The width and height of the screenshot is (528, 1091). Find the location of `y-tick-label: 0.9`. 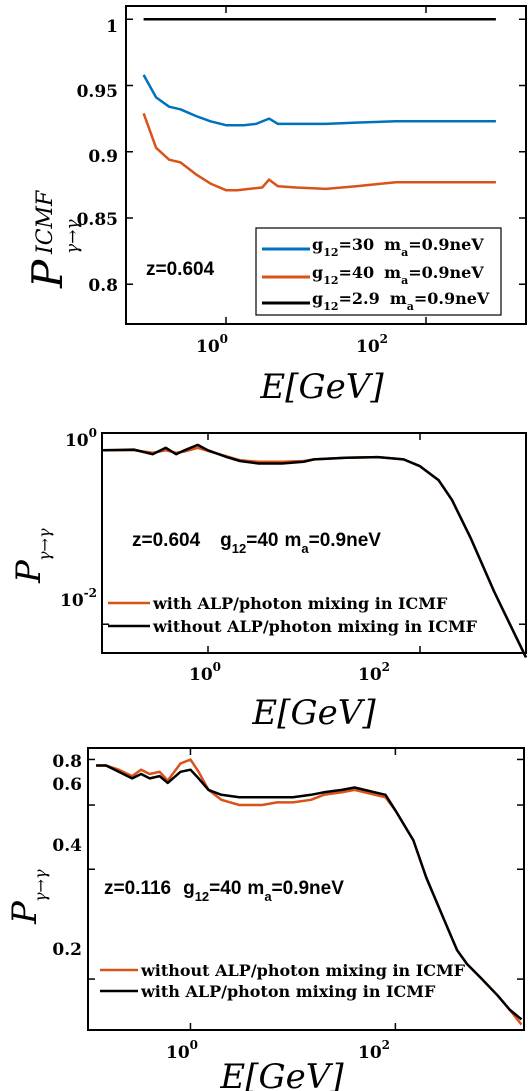

y-tick-label: 0.9 is located at coordinates (103, 157).